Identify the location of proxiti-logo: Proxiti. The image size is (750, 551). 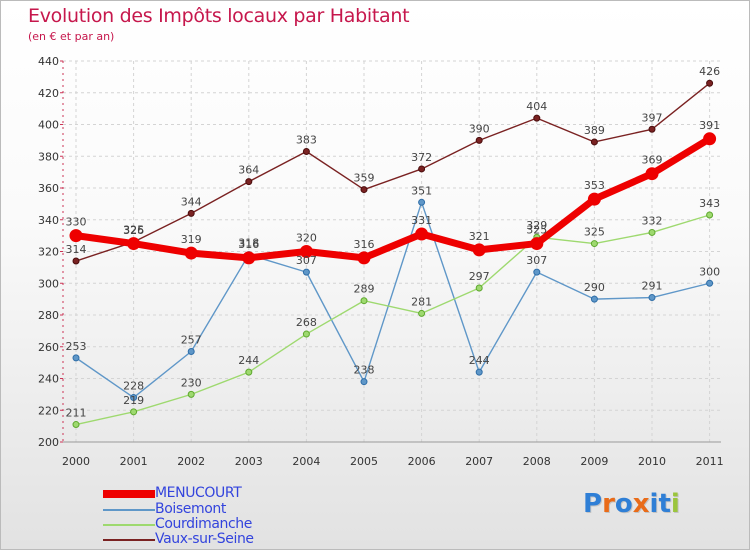
(631, 504).